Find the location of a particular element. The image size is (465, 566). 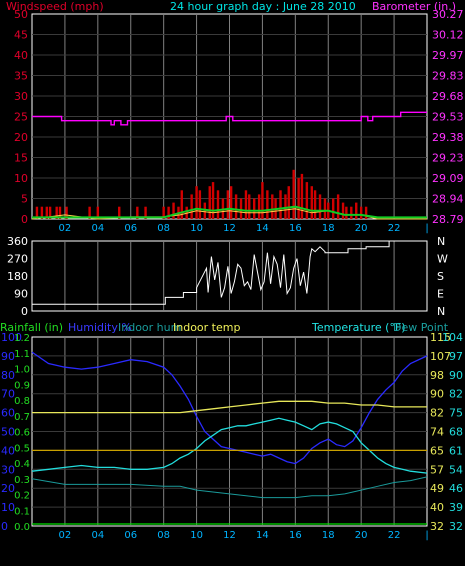

windspeed-axis-label: Windspeed (mph) is located at coordinates (55, 6).